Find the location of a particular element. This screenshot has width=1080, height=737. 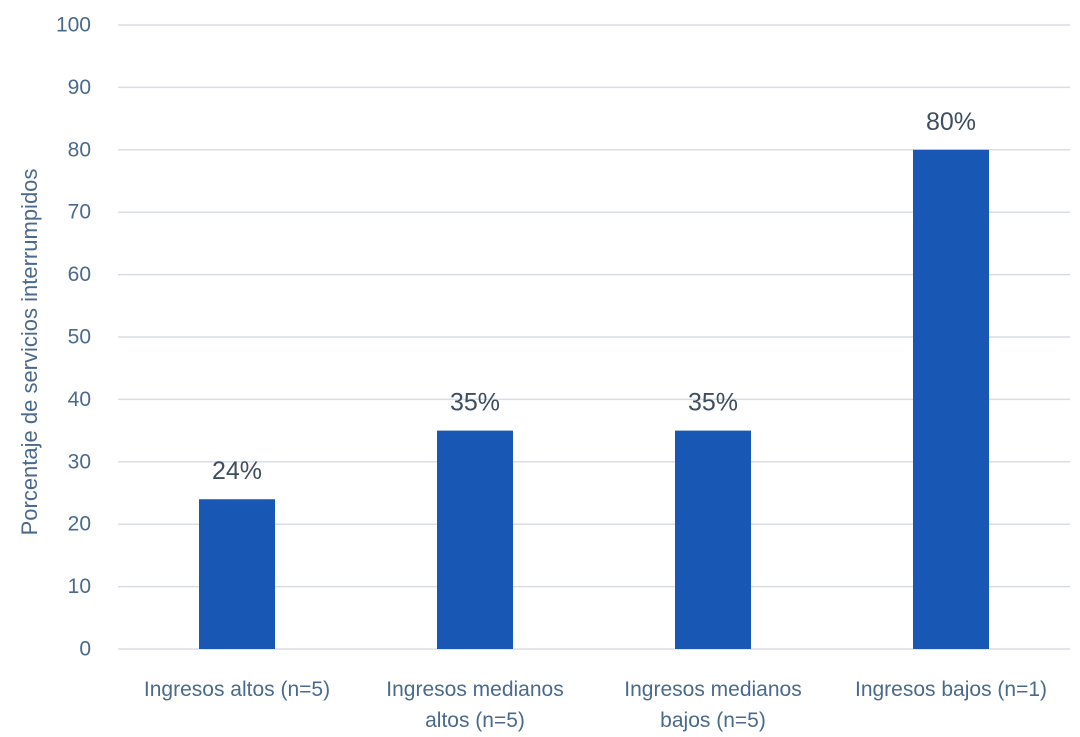

y-tick-label: 90 is located at coordinates (79, 87).